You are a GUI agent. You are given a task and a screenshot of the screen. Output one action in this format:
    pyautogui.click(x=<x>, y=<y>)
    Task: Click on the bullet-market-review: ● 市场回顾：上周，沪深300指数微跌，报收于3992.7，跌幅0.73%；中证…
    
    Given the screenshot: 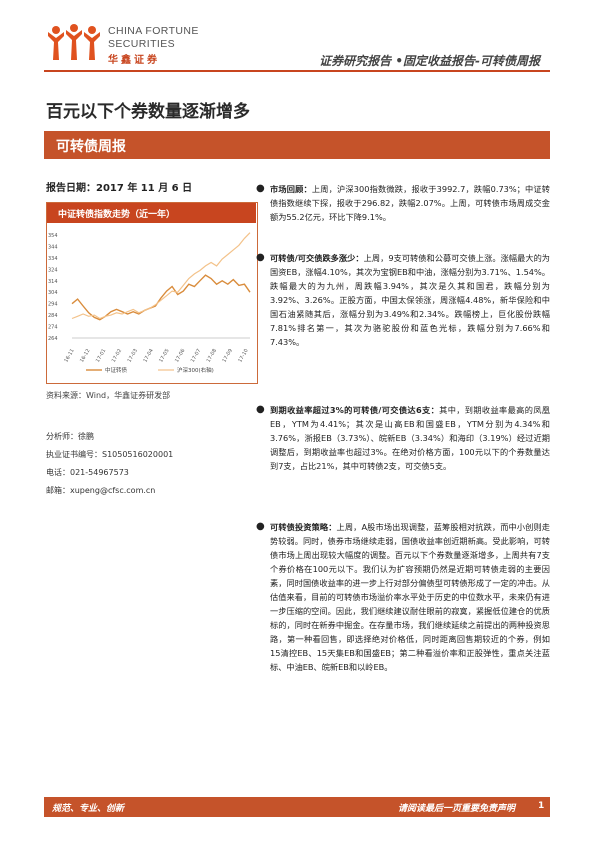 What is the action you would take?
    pyautogui.click(x=403, y=203)
    